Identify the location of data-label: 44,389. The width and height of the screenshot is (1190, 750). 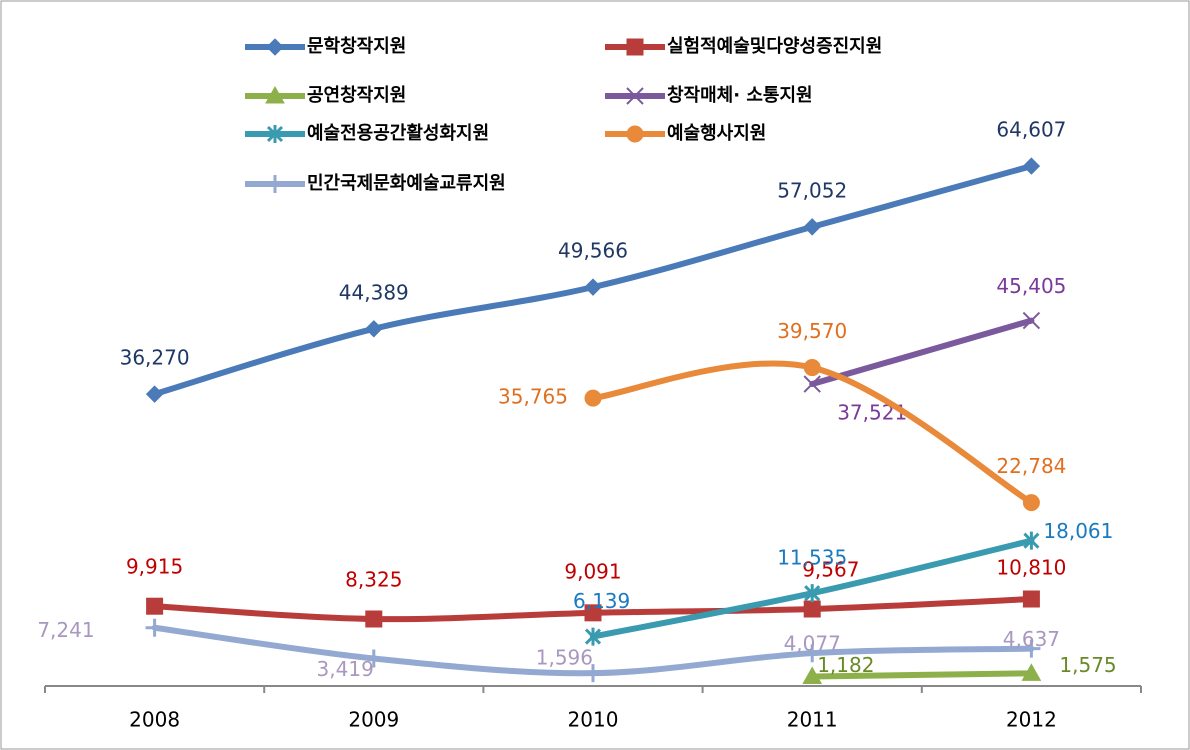
(374, 292).